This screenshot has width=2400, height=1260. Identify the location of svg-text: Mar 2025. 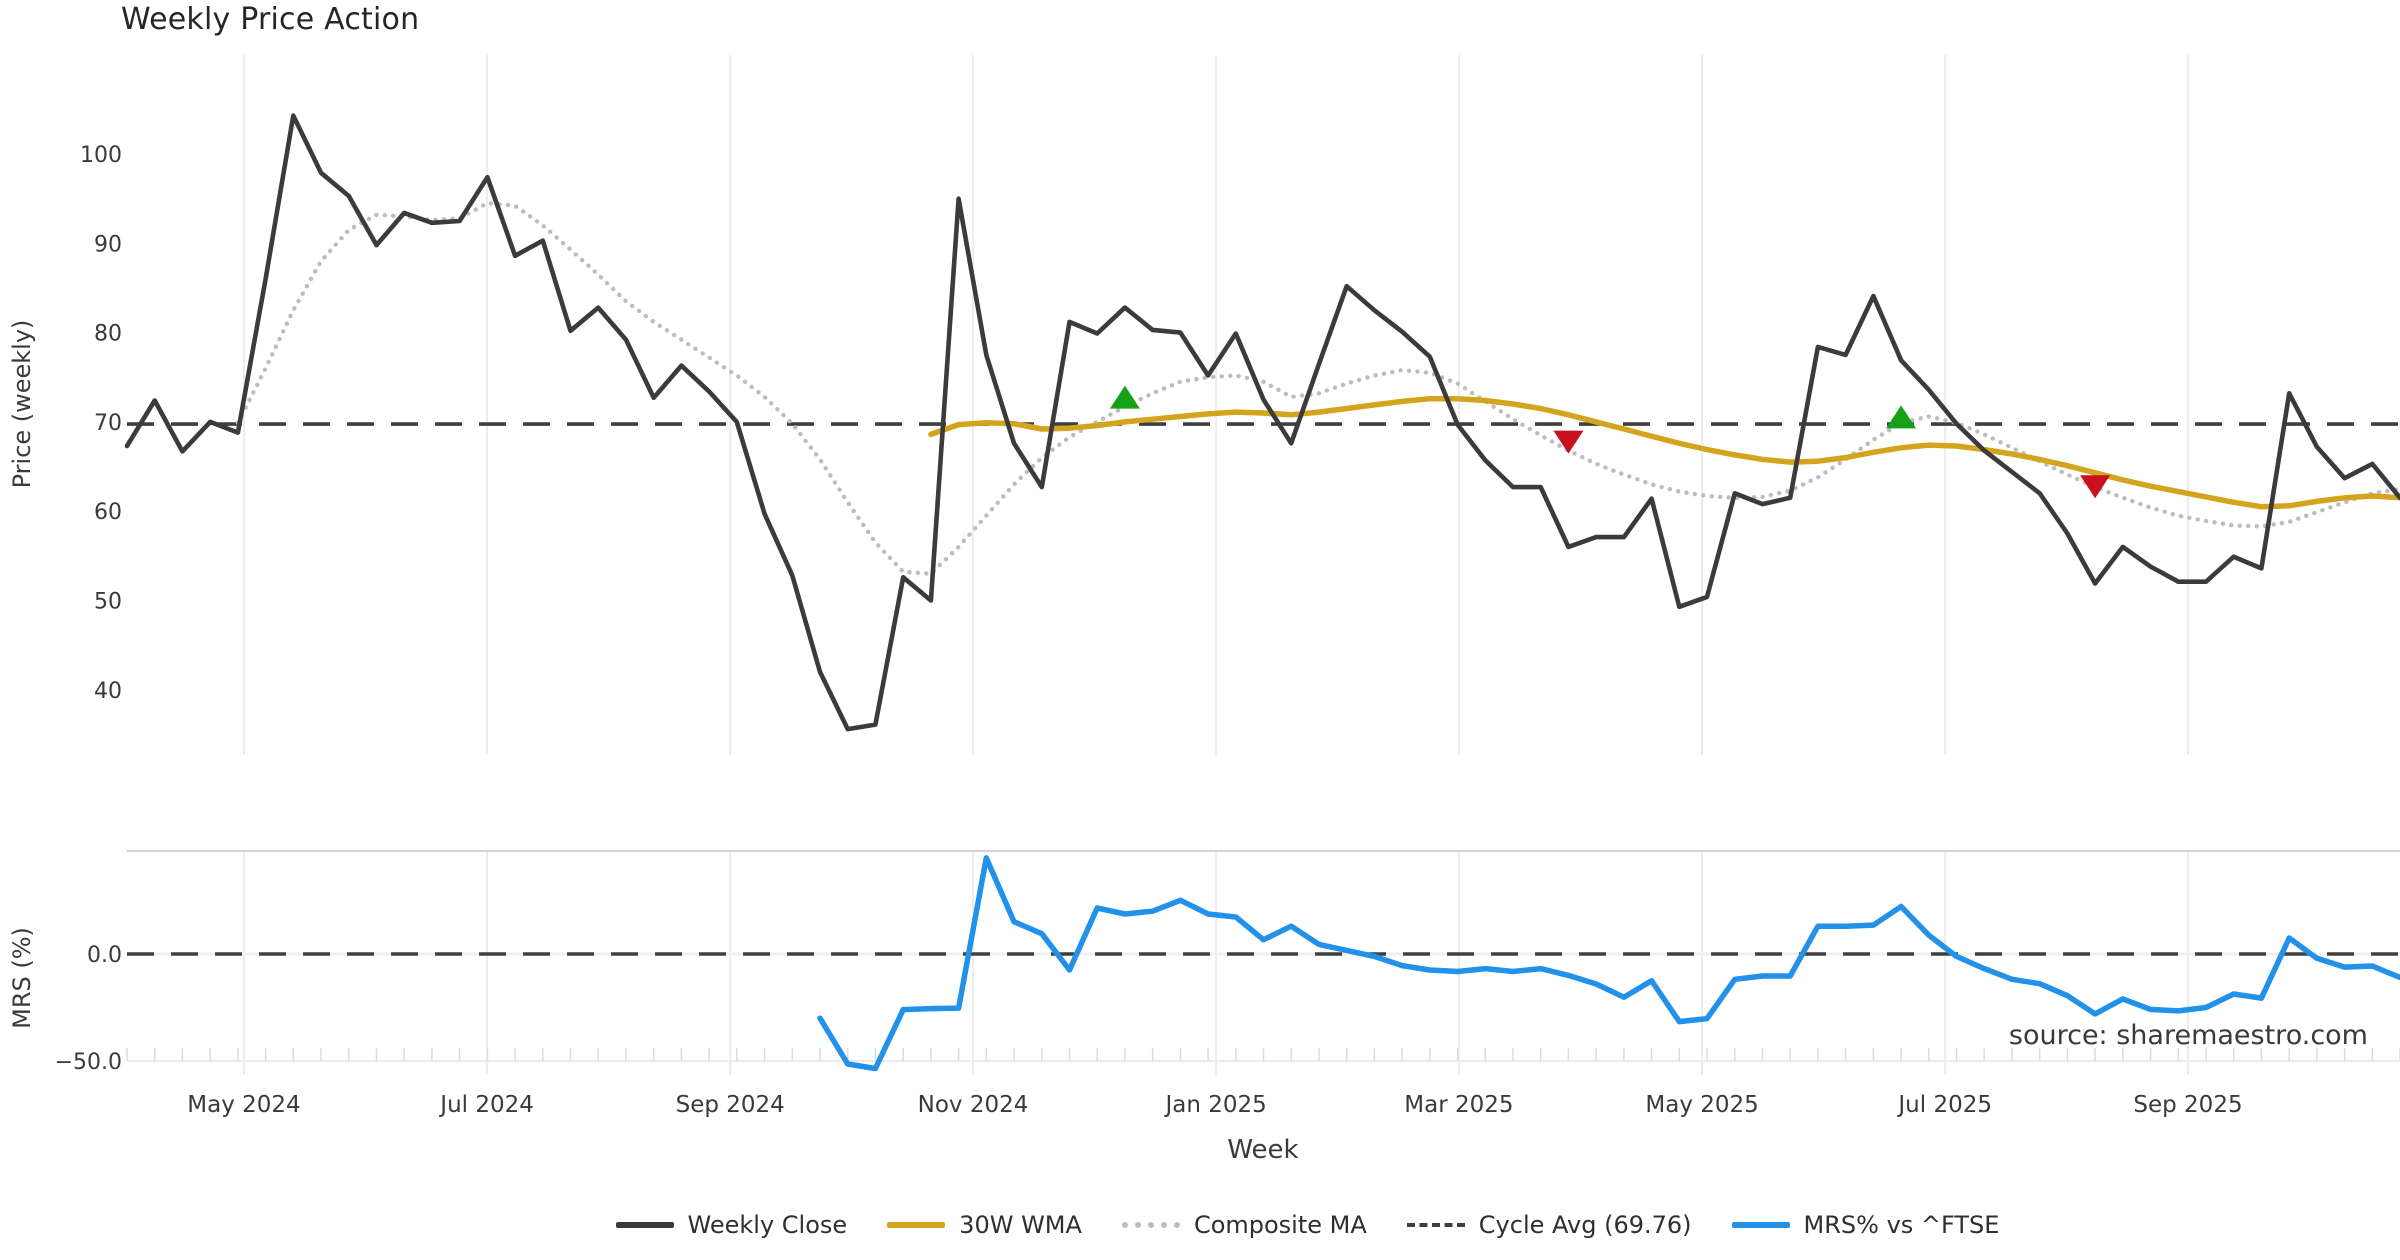
(1458, 1105).